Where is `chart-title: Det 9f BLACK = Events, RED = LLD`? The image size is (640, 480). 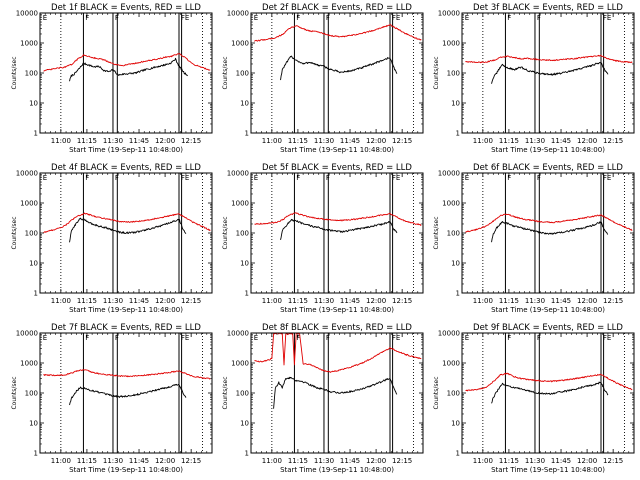
chart-title: Det 9f BLACK = Events, RED = LLD is located at coordinates (548, 328).